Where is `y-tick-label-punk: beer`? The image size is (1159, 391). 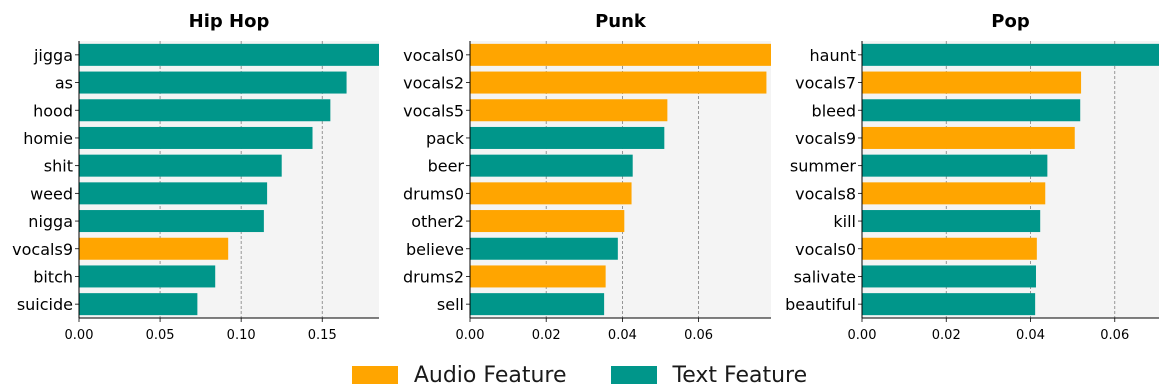
y-tick-label-punk: beer is located at coordinates (446, 166).